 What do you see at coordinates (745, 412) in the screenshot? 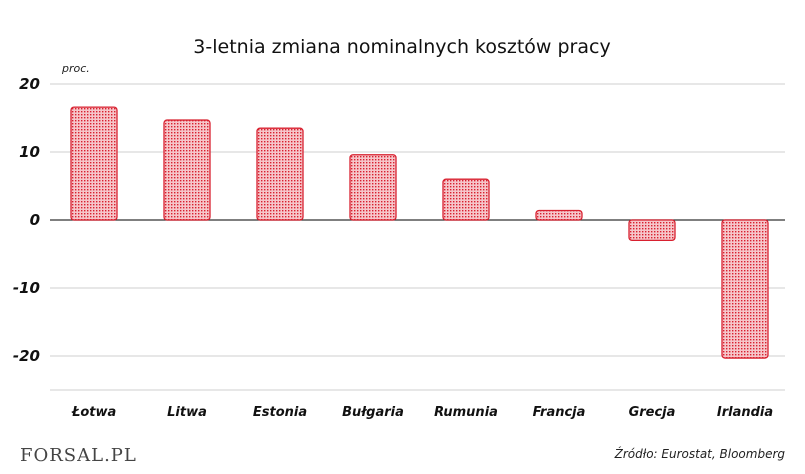
I see `x-tick-label: Irlandia` at bounding box center [745, 412].